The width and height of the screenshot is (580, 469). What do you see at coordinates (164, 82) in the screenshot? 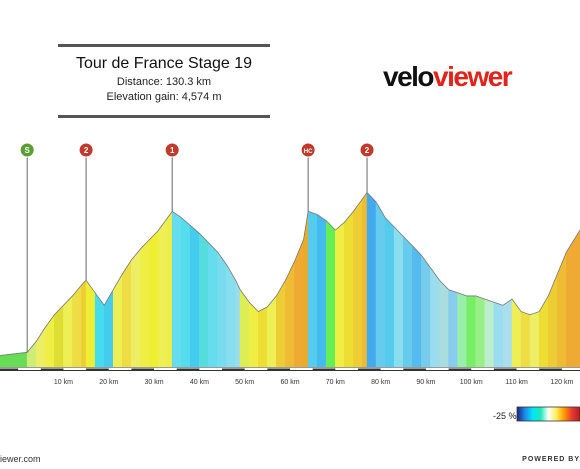
I see `distance-text: Distance: 130.3 km` at bounding box center [164, 82].